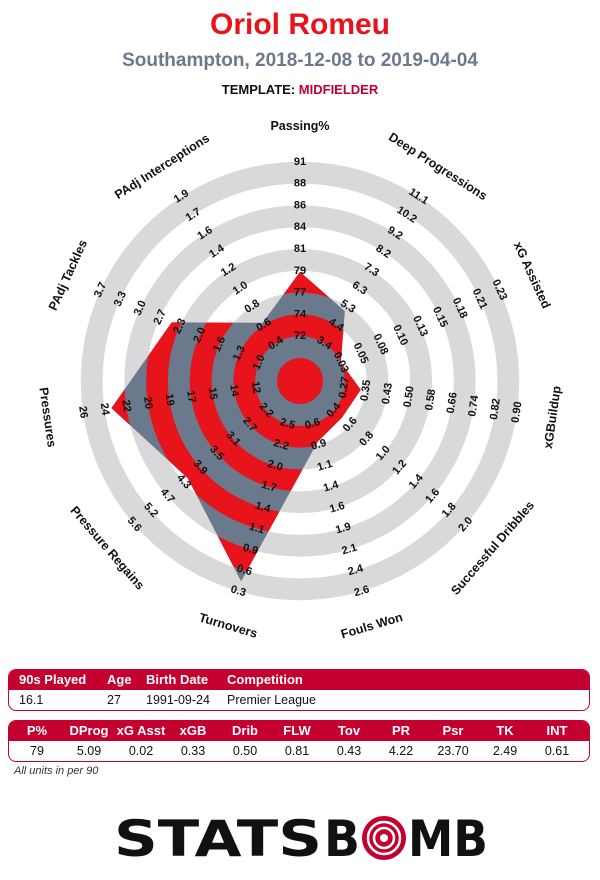  What do you see at coordinates (148, 403) in the screenshot?
I see `tick-label: 20` at bounding box center [148, 403].